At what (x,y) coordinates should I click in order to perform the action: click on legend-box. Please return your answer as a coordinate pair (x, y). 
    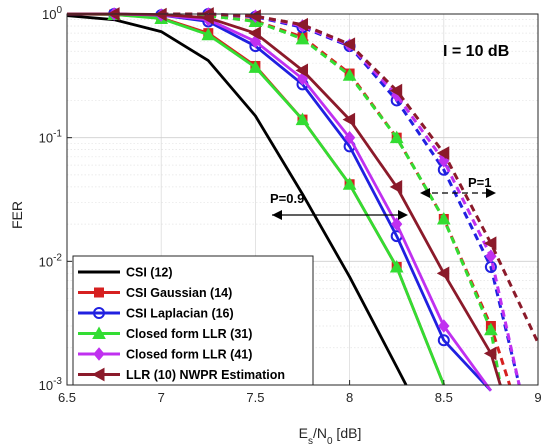
    Looking at the image, I should click on (193, 320).